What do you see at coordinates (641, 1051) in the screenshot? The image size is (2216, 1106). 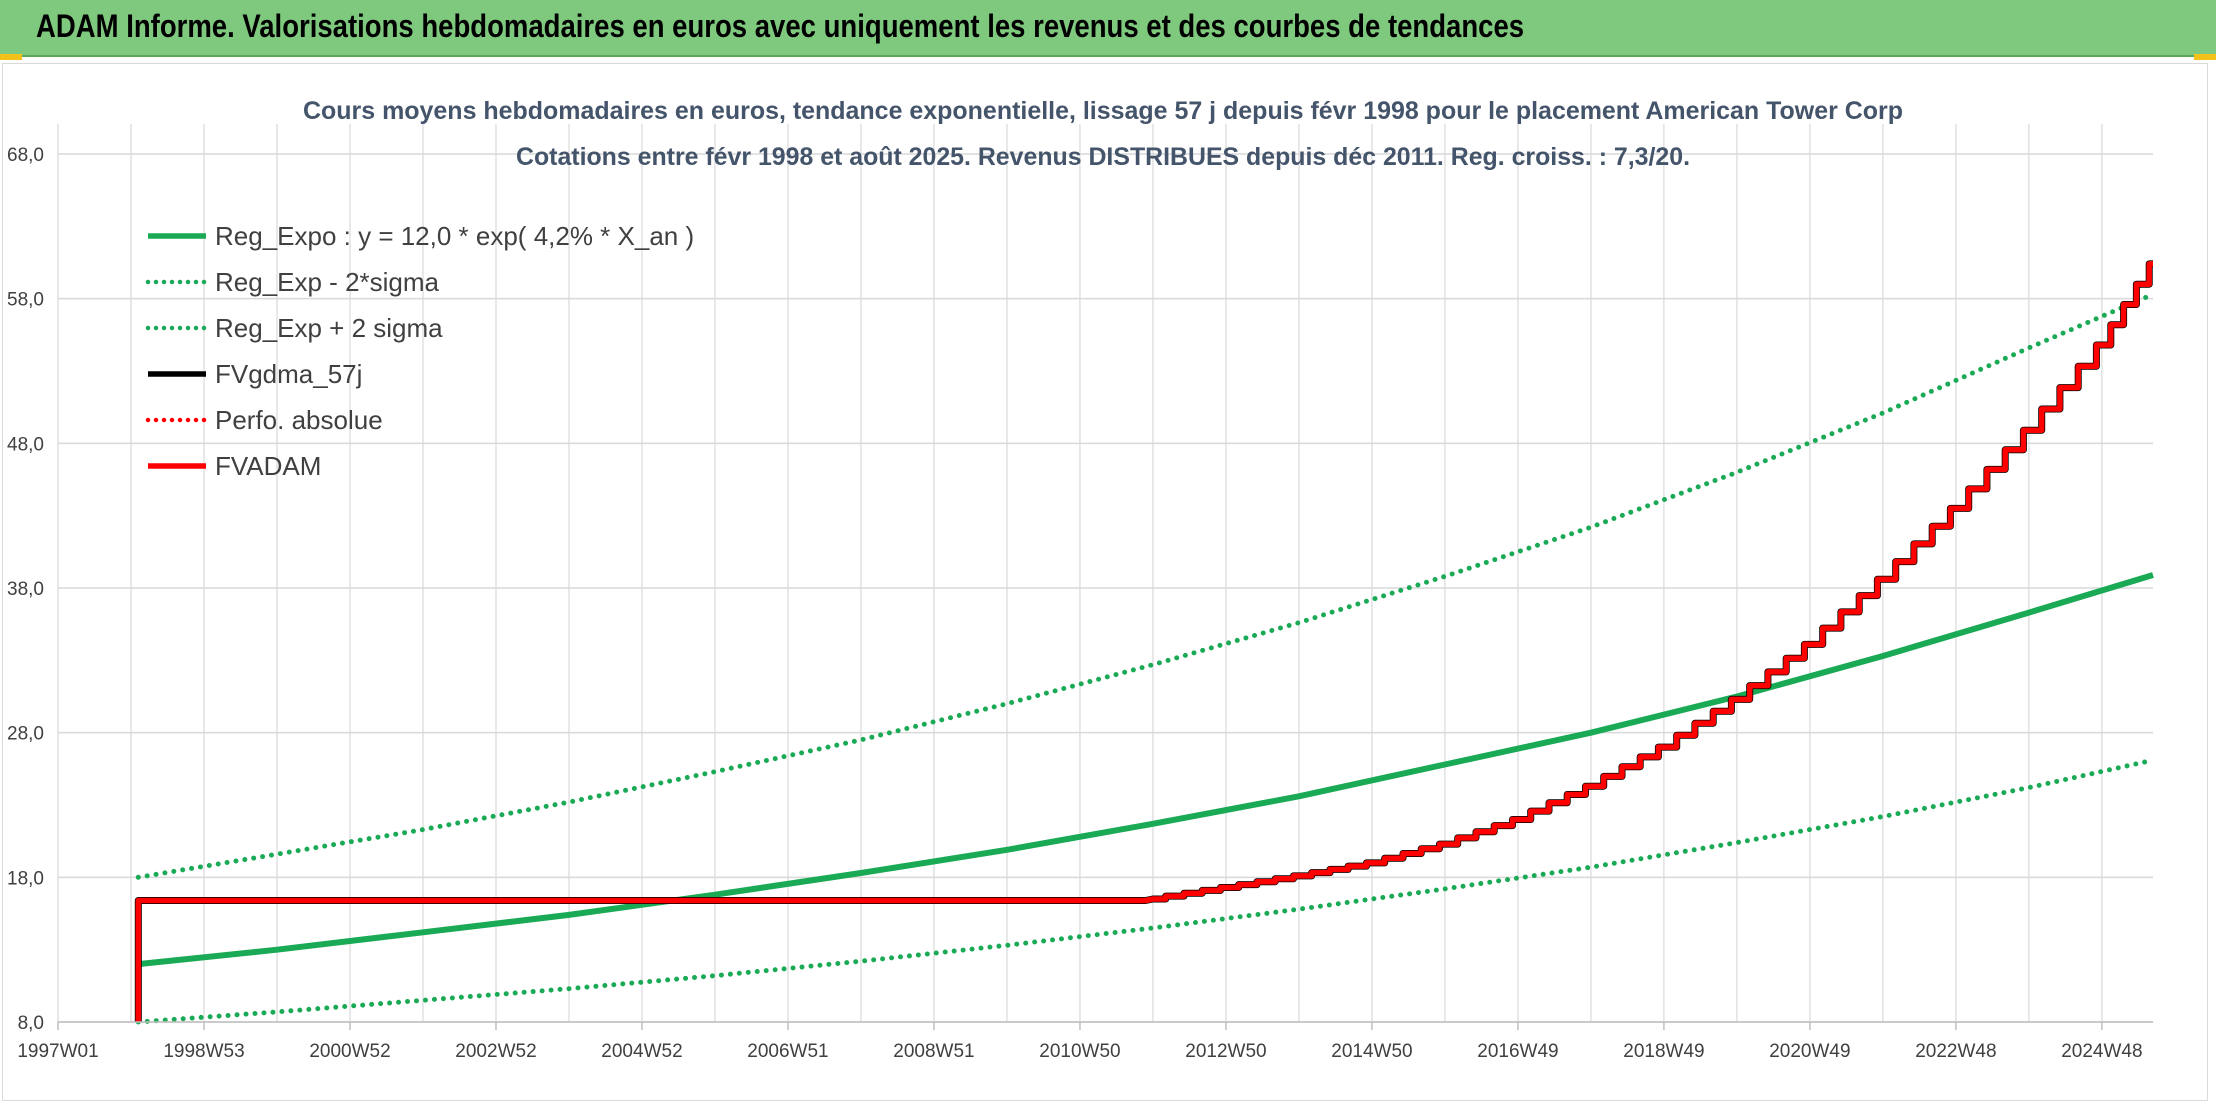 I see `x-tick-label: 2004W52` at bounding box center [641, 1051].